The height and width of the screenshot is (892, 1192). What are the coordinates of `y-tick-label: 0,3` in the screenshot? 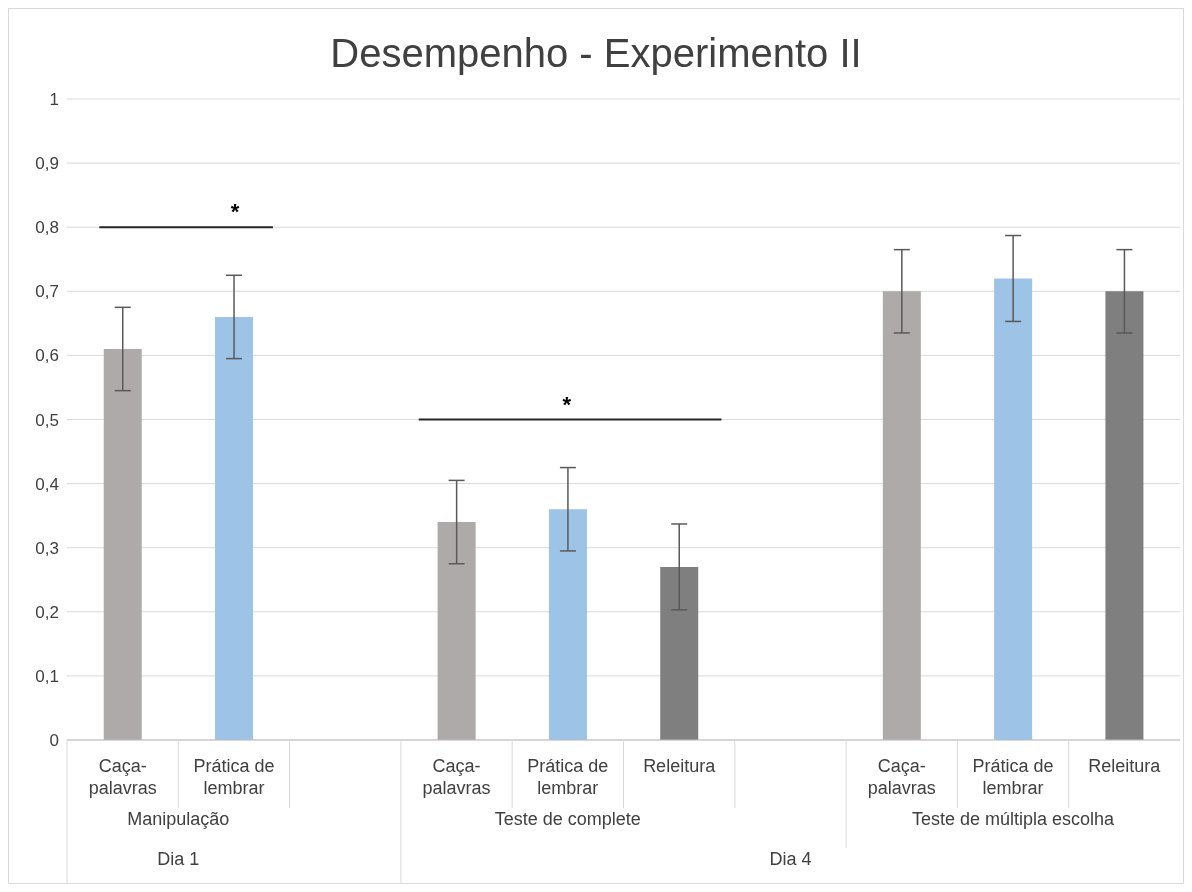 It's located at (47, 548).